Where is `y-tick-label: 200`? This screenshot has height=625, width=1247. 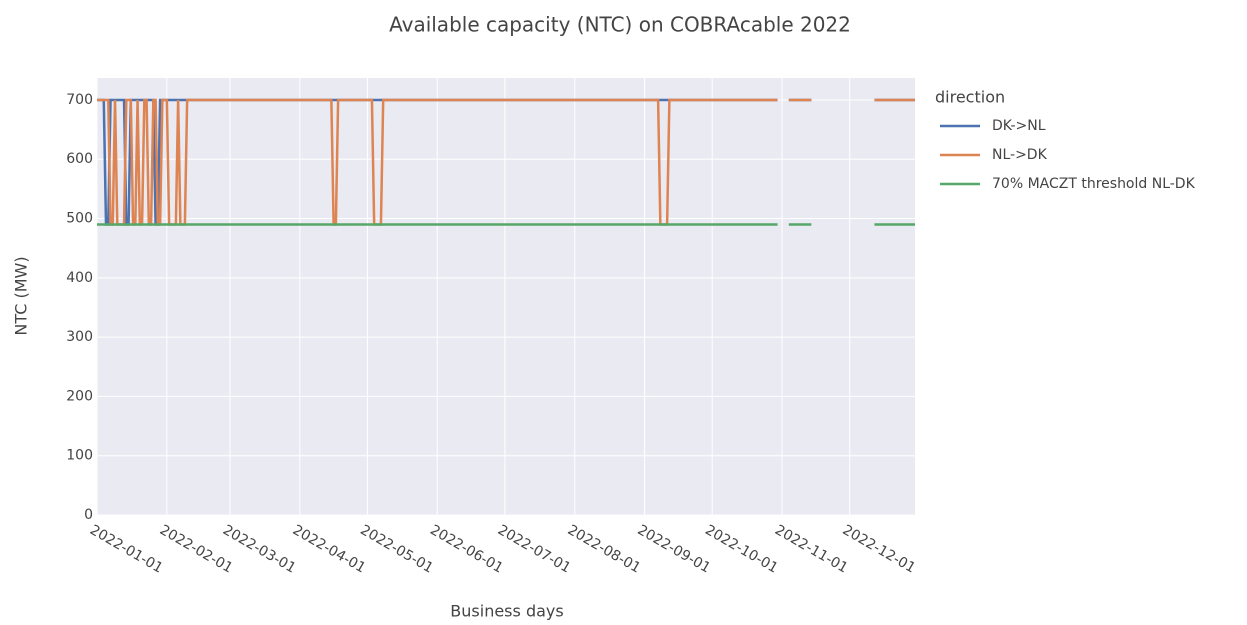
y-tick-label: 200 is located at coordinates (79, 396).